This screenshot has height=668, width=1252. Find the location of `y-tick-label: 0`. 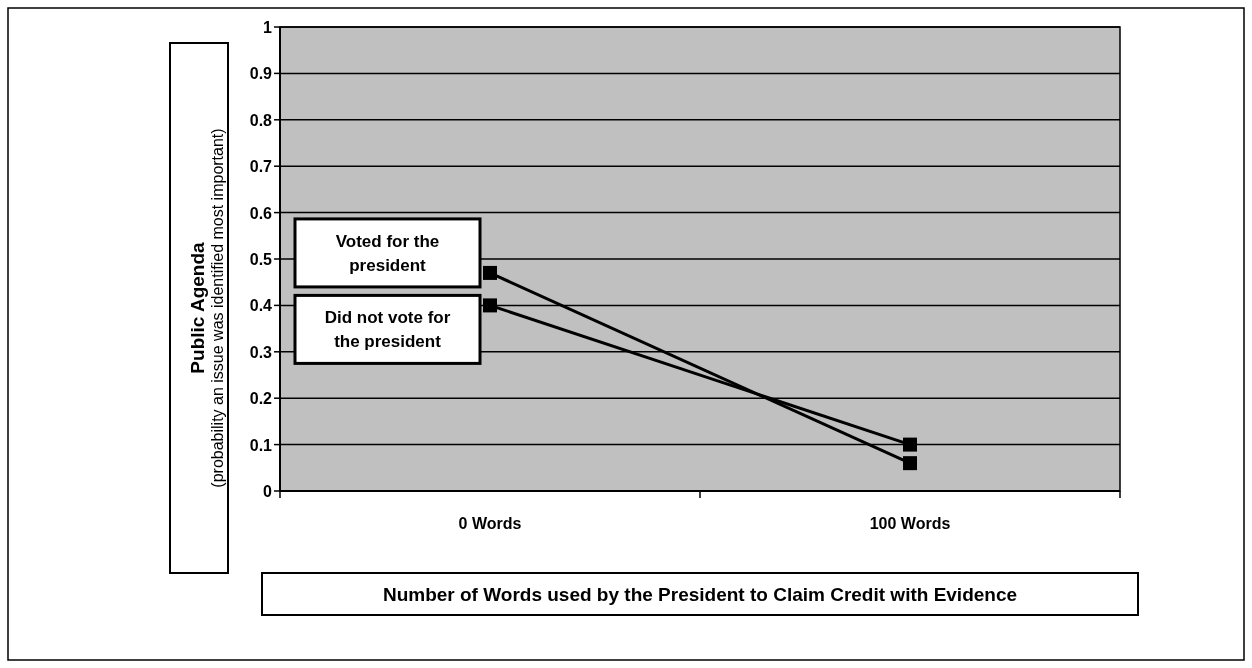

y-tick-label: 0 is located at coordinates (268, 491).